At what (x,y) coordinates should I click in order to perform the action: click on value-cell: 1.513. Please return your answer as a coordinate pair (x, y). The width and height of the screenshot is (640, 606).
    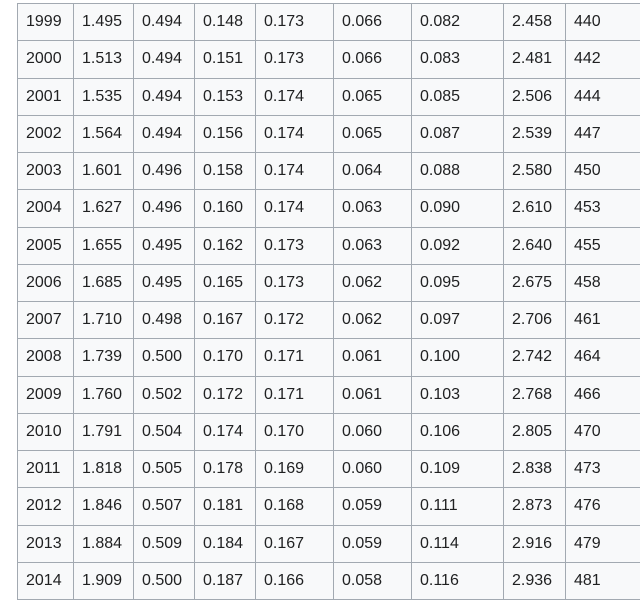
    Looking at the image, I should click on (103, 59).